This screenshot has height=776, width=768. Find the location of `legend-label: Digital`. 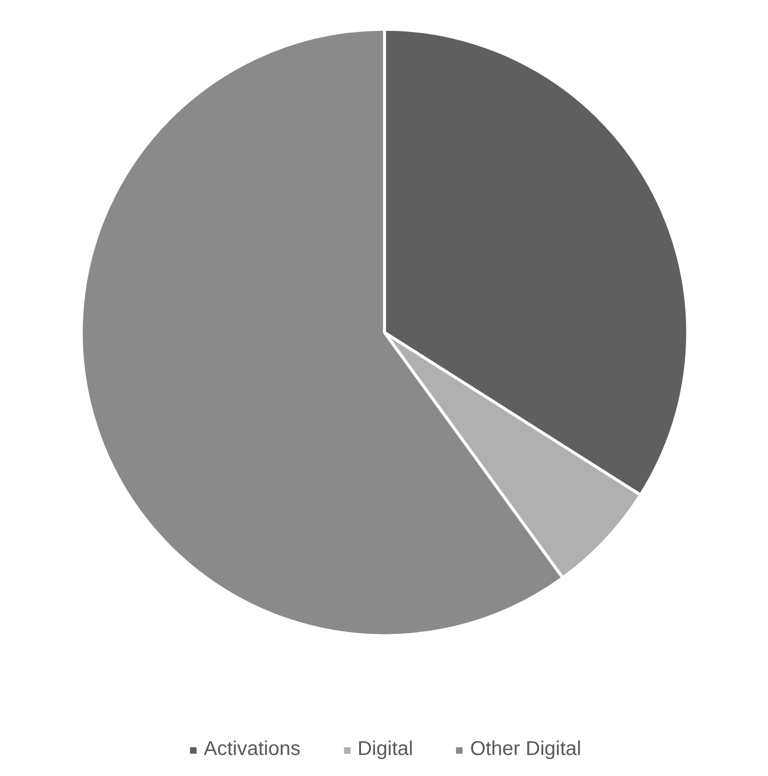

legend-label: Digital is located at coordinates (385, 749).